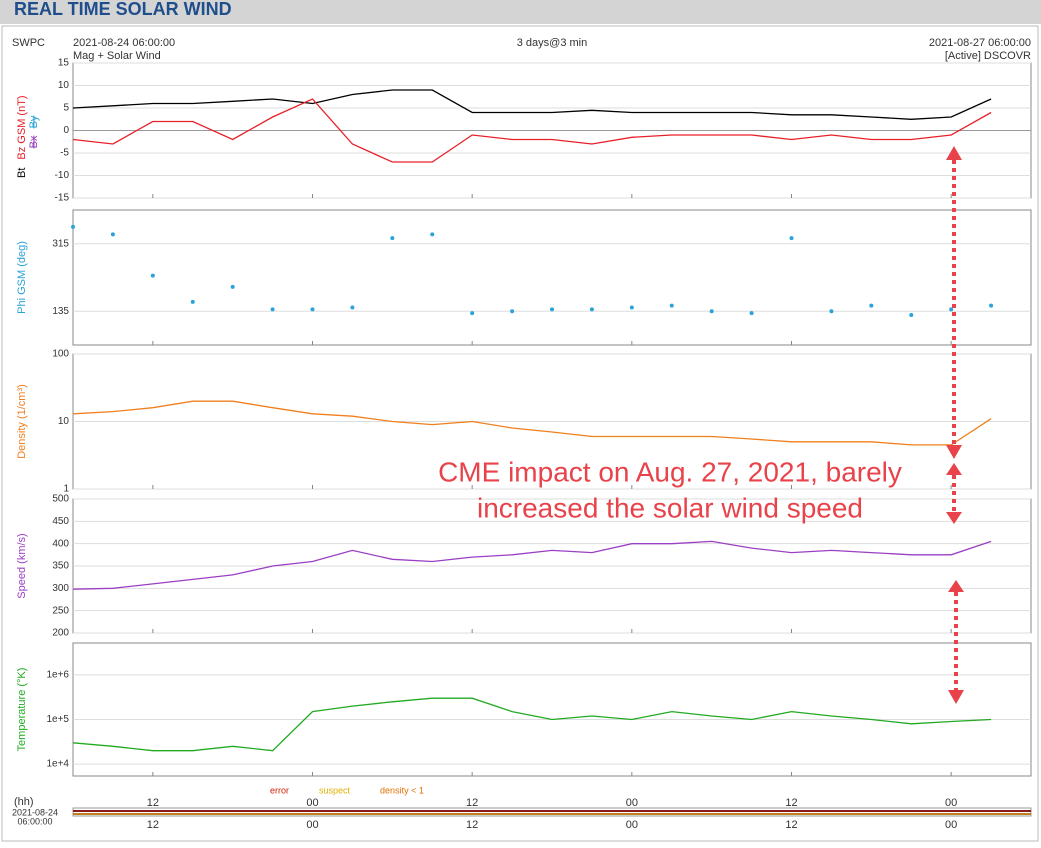 The image size is (1041, 848). I want to click on legend-label: Bz GSM (nT), so click(22, 127).